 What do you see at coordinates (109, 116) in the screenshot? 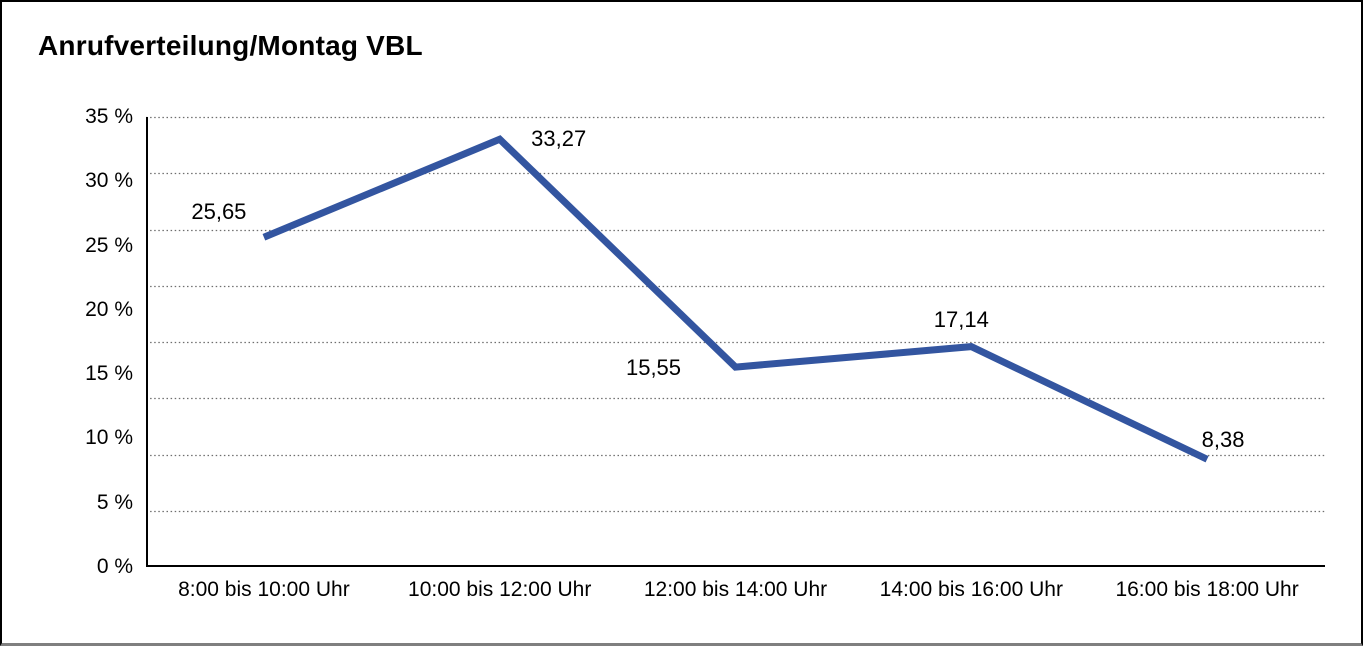
I see `y-axis-tick-label: 35 %` at bounding box center [109, 116].